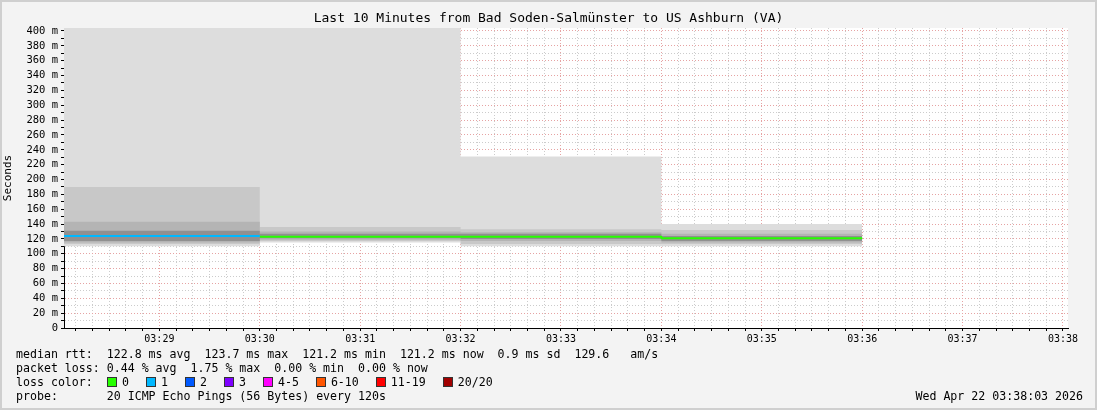  Describe the element at coordinates (360, 338) in the screenshot. I see `x-tick-label: 03:31` at that location.